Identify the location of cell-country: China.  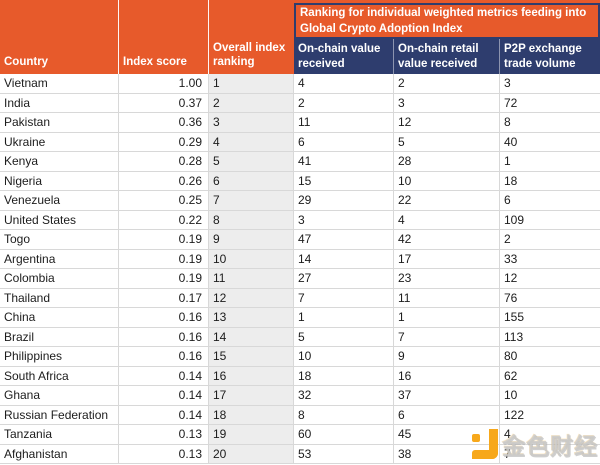
(59, 317).